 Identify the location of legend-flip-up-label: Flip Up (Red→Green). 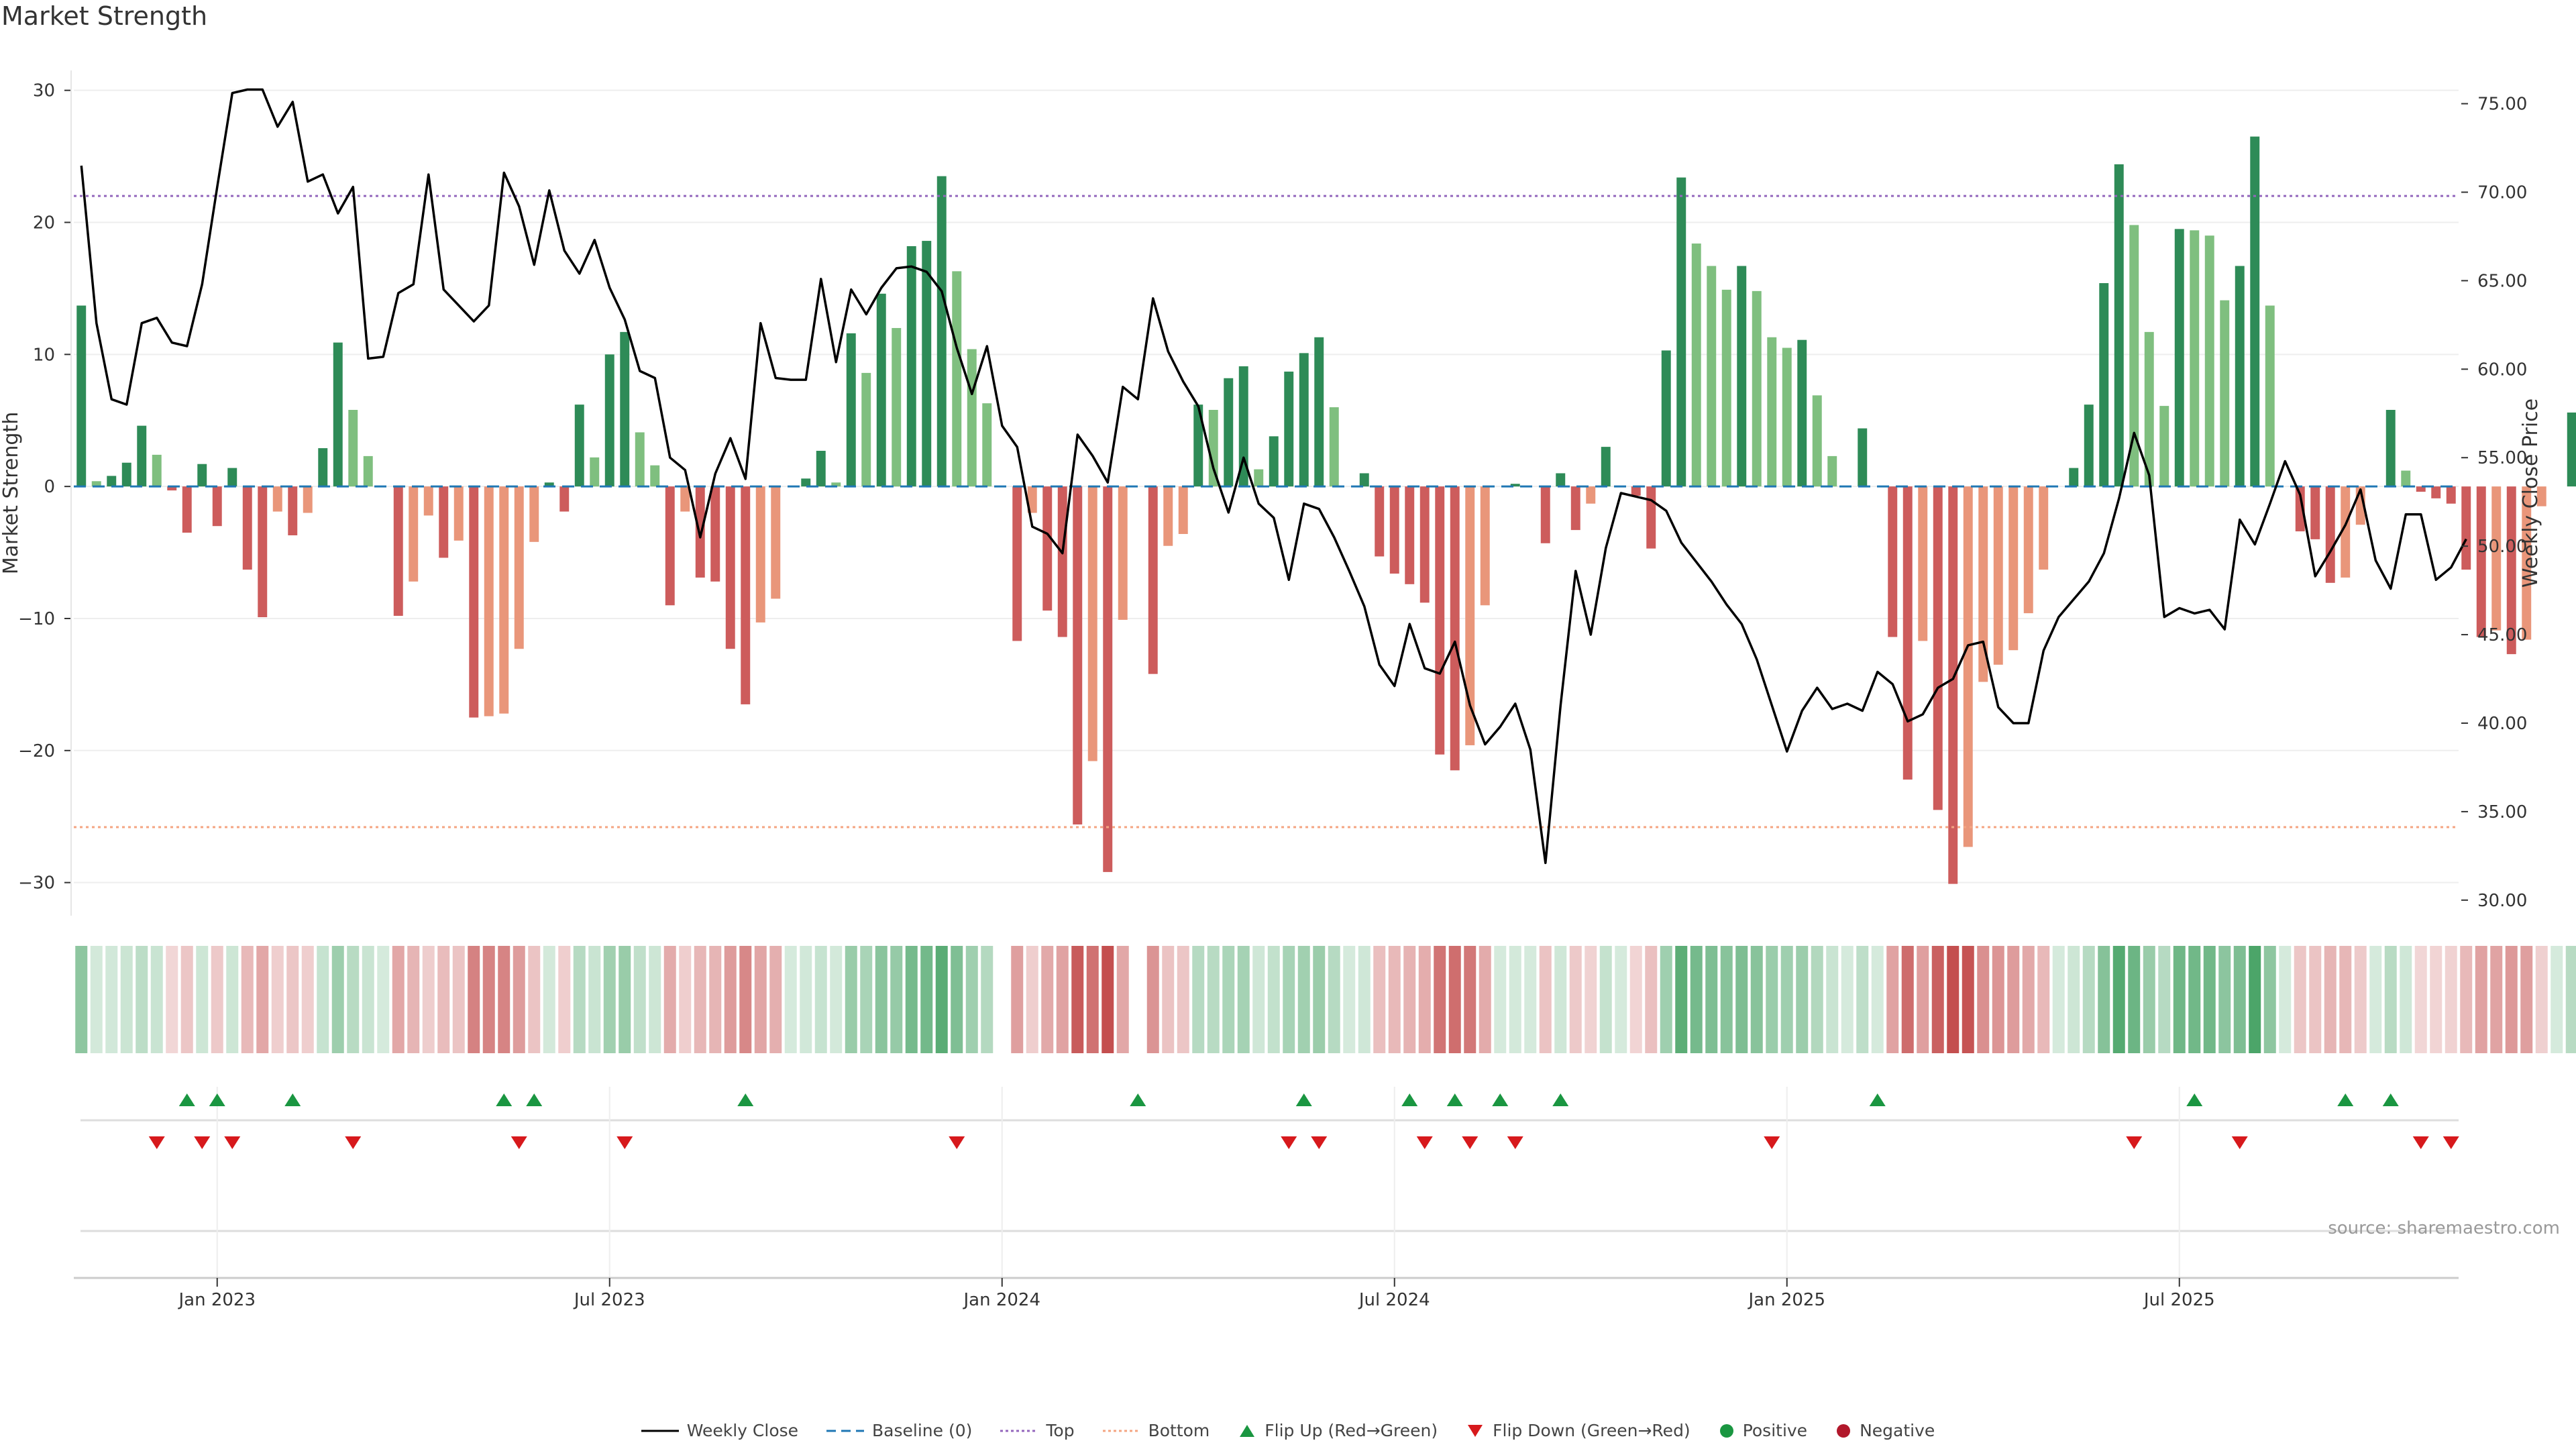
(1351, 1430).